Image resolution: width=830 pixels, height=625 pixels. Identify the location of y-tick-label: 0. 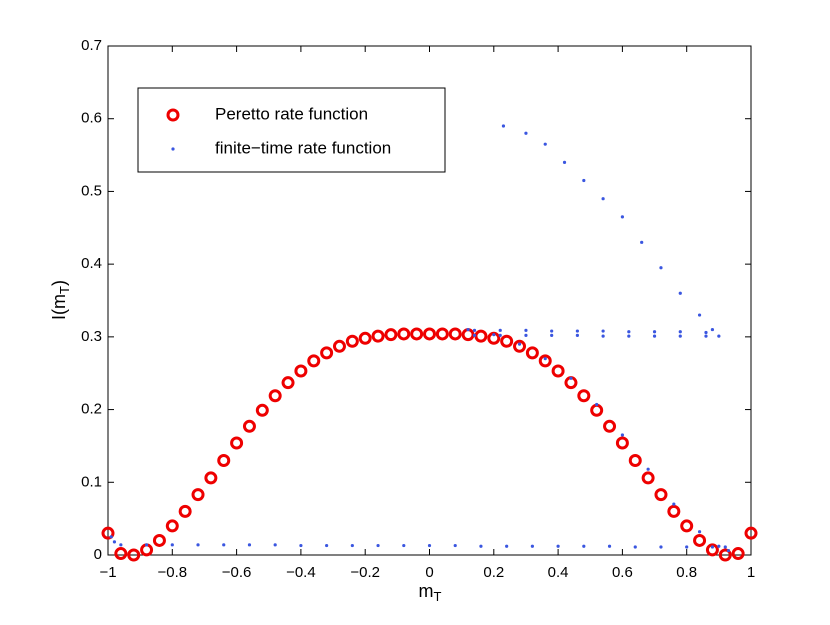
(98, 554).